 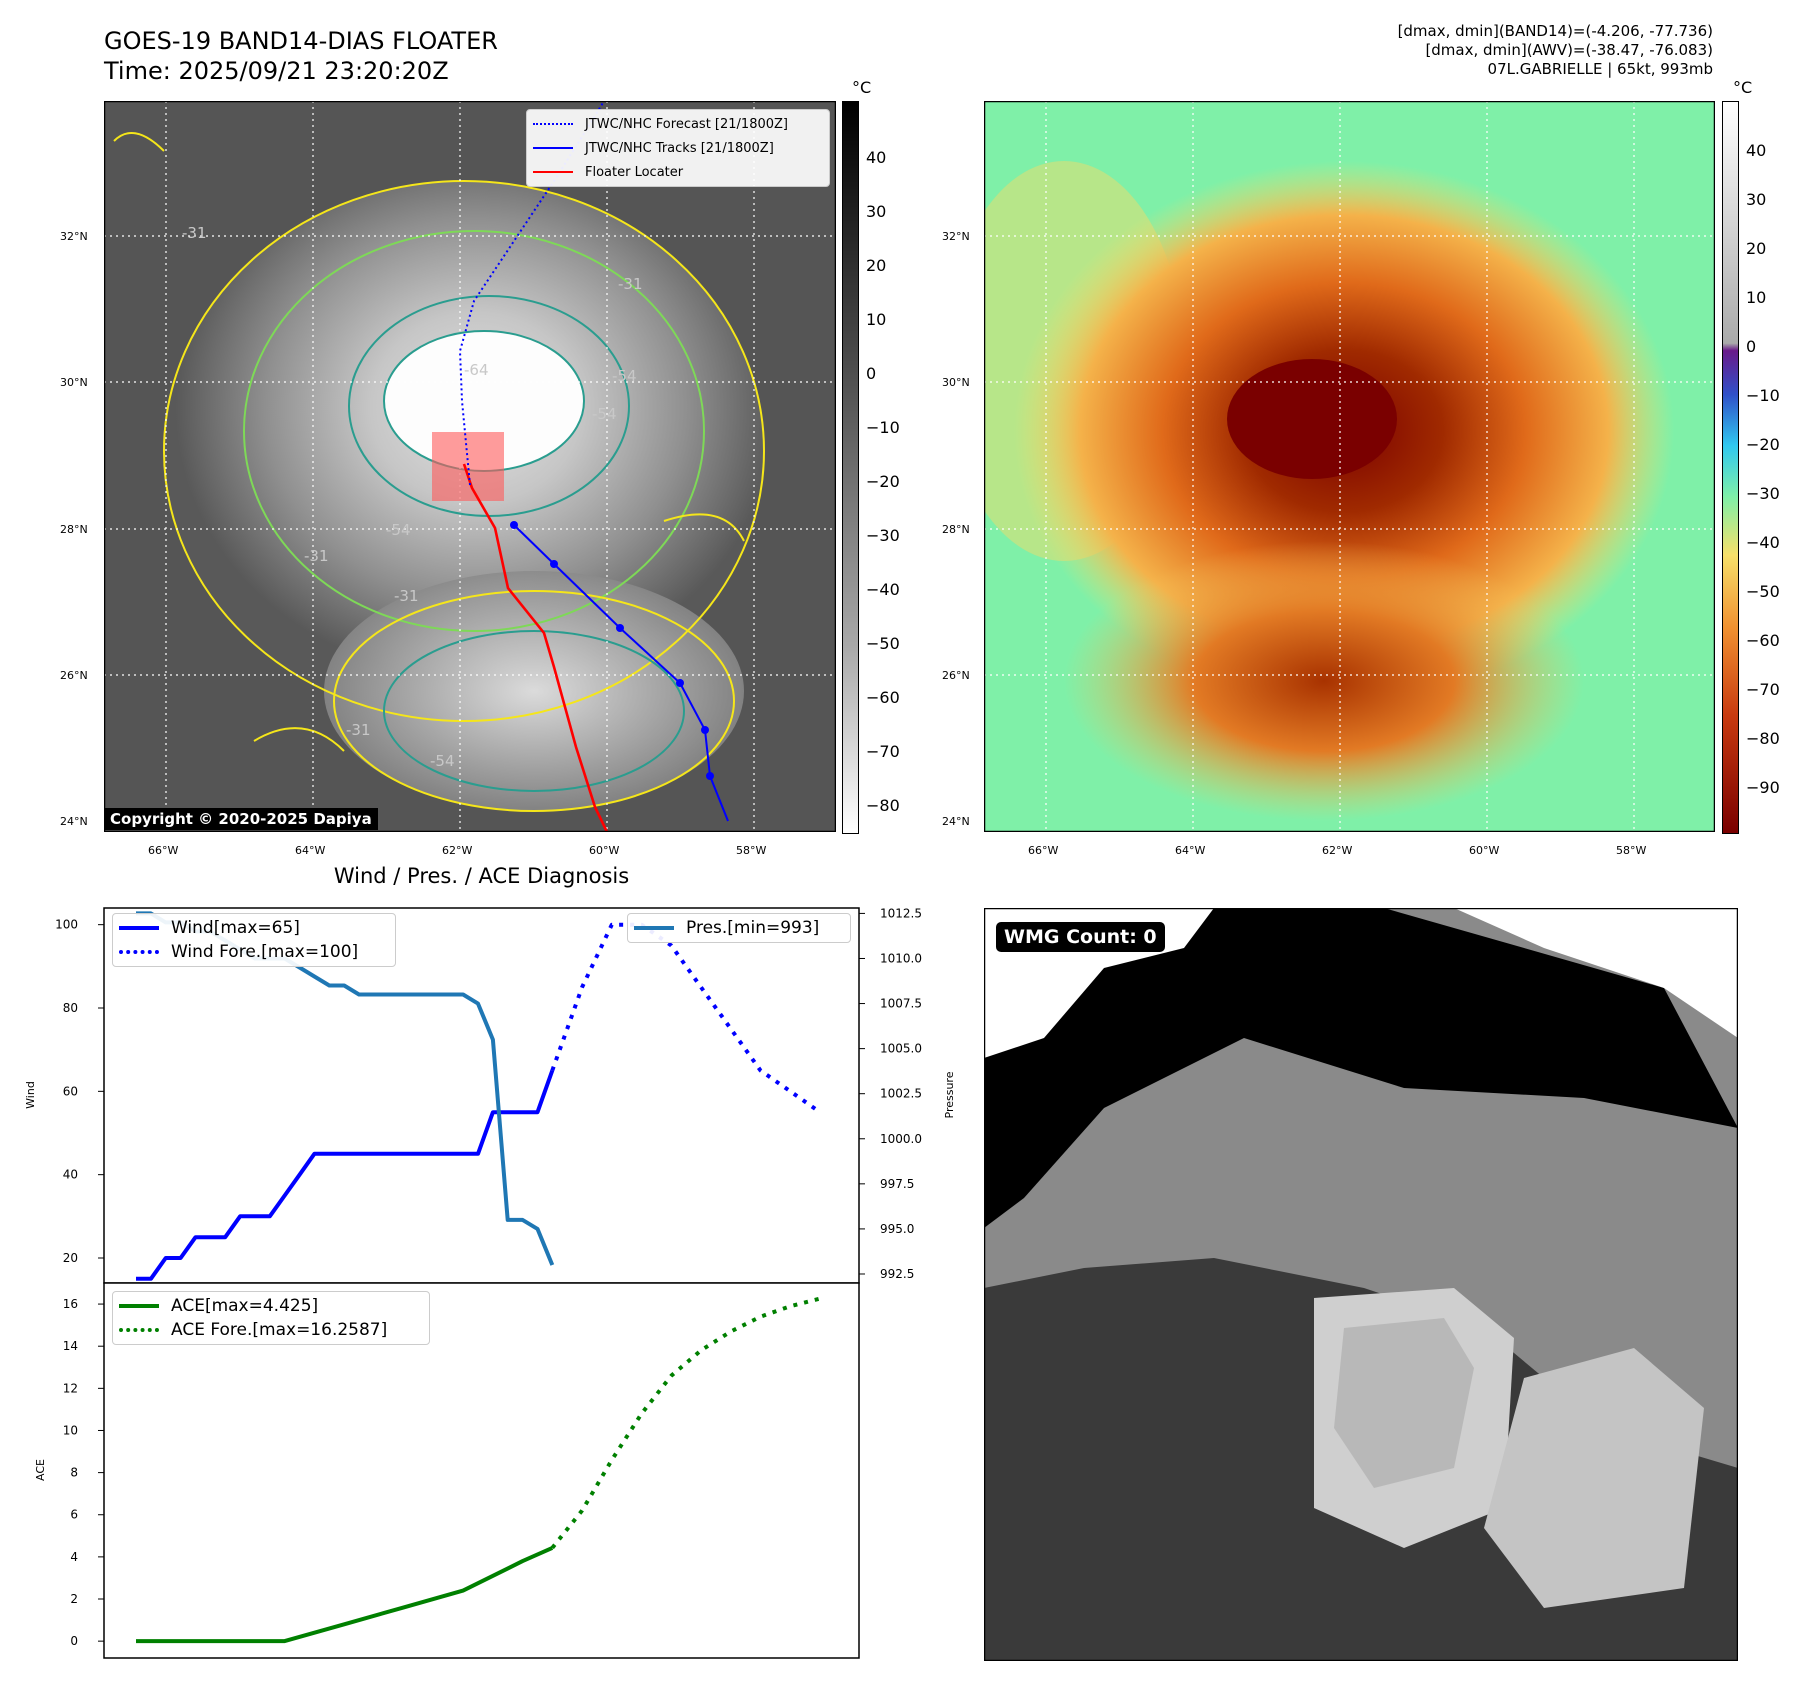 I want to click on satellite-title: GOES-19 BAND14-DIAS FLOATER, so click(x=301, y=41).